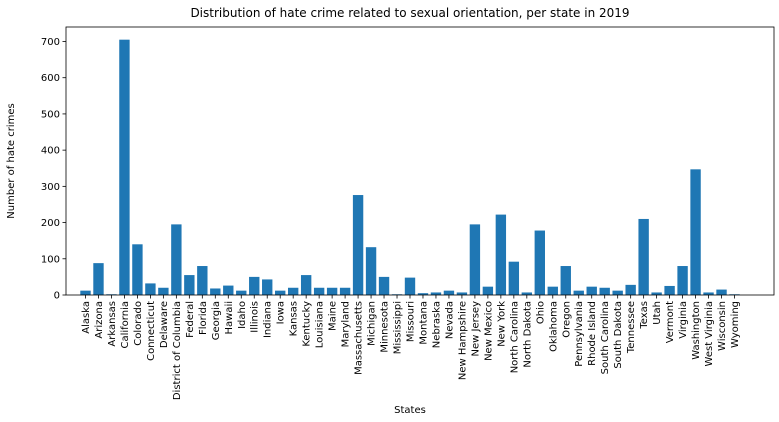 The height and width of the screenshot is (422, 779). Describe the element at coordinates (709, 333) in the screenshot. I see `x-tick-label: West Virginia` at that location.